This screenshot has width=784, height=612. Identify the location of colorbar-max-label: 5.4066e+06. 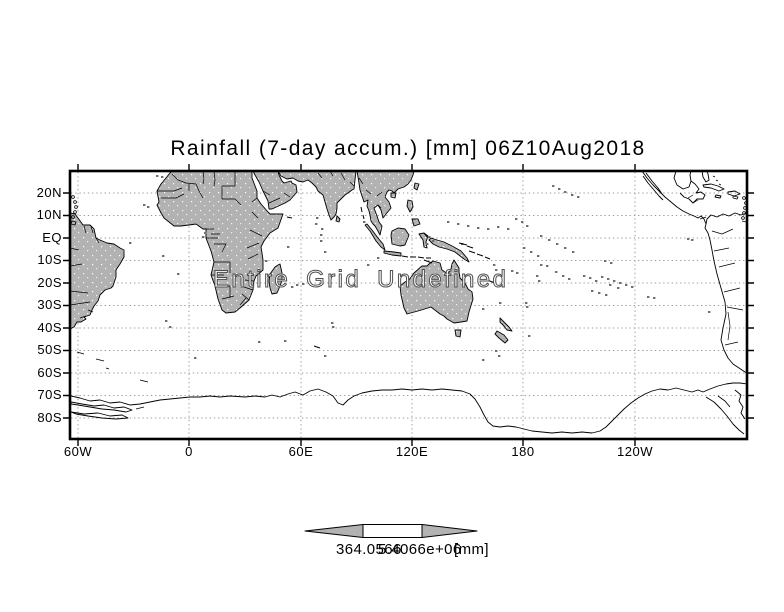
(420, 549).